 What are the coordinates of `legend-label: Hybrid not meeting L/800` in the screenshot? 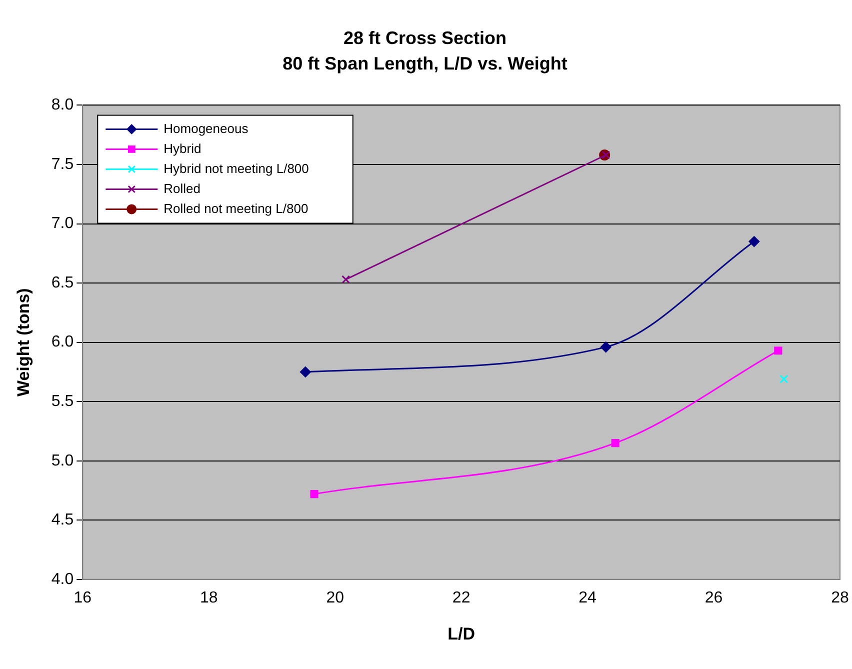 It's located at (236, 168).